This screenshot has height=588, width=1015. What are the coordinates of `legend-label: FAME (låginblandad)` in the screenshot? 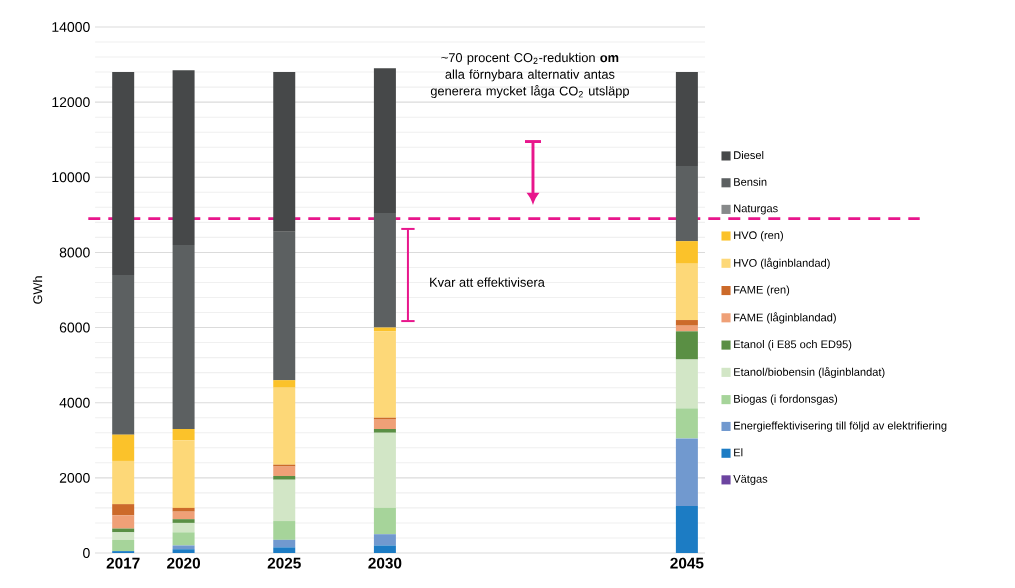 It's located at (785, 318).